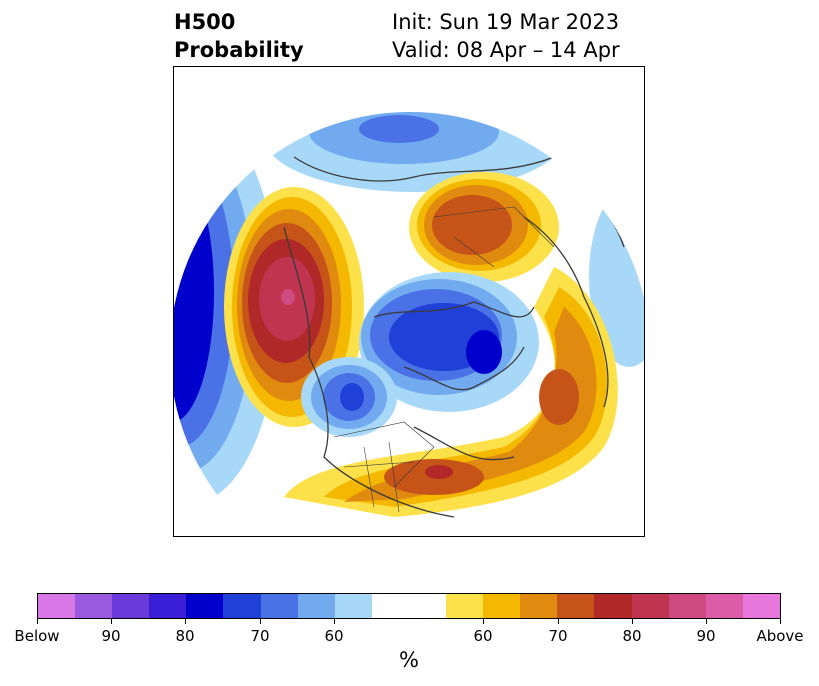  I want to click on below-anomaly-east, so click(616, 277).